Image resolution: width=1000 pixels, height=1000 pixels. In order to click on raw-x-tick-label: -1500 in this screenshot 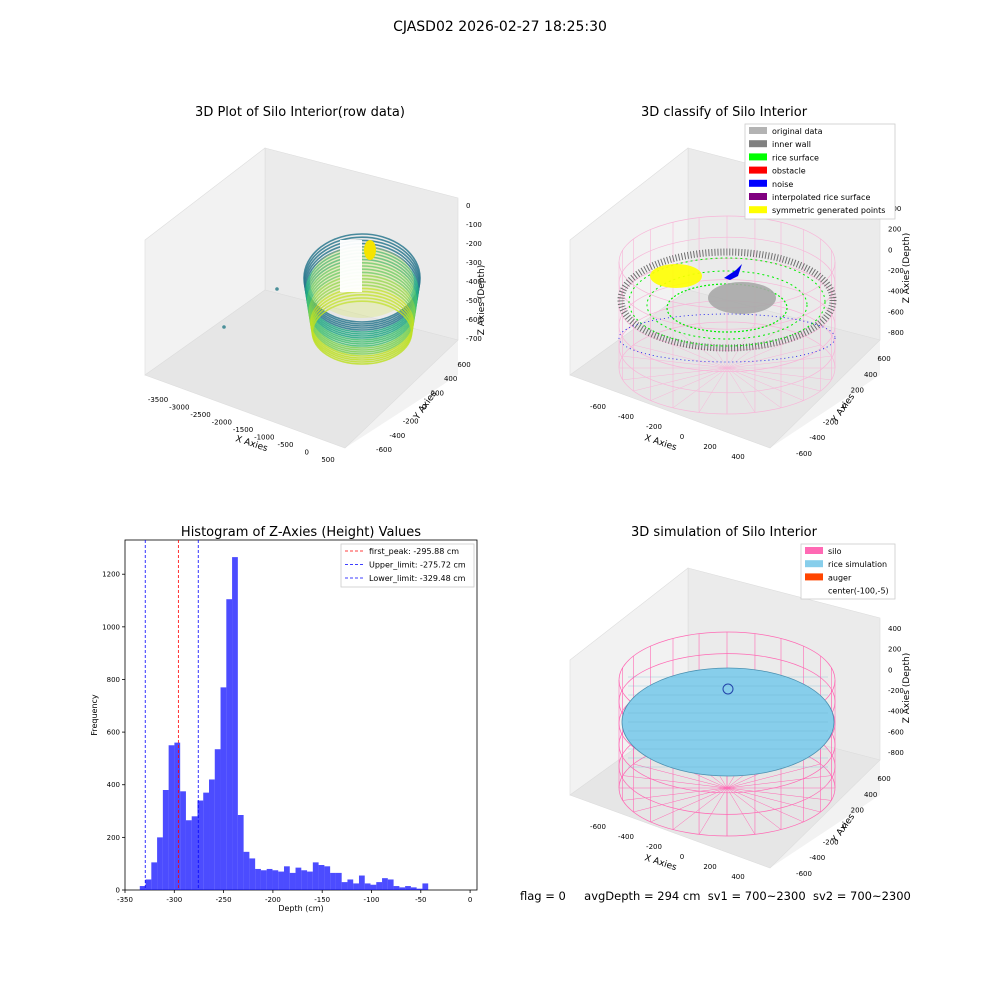, I will do `click(243, 430)`.